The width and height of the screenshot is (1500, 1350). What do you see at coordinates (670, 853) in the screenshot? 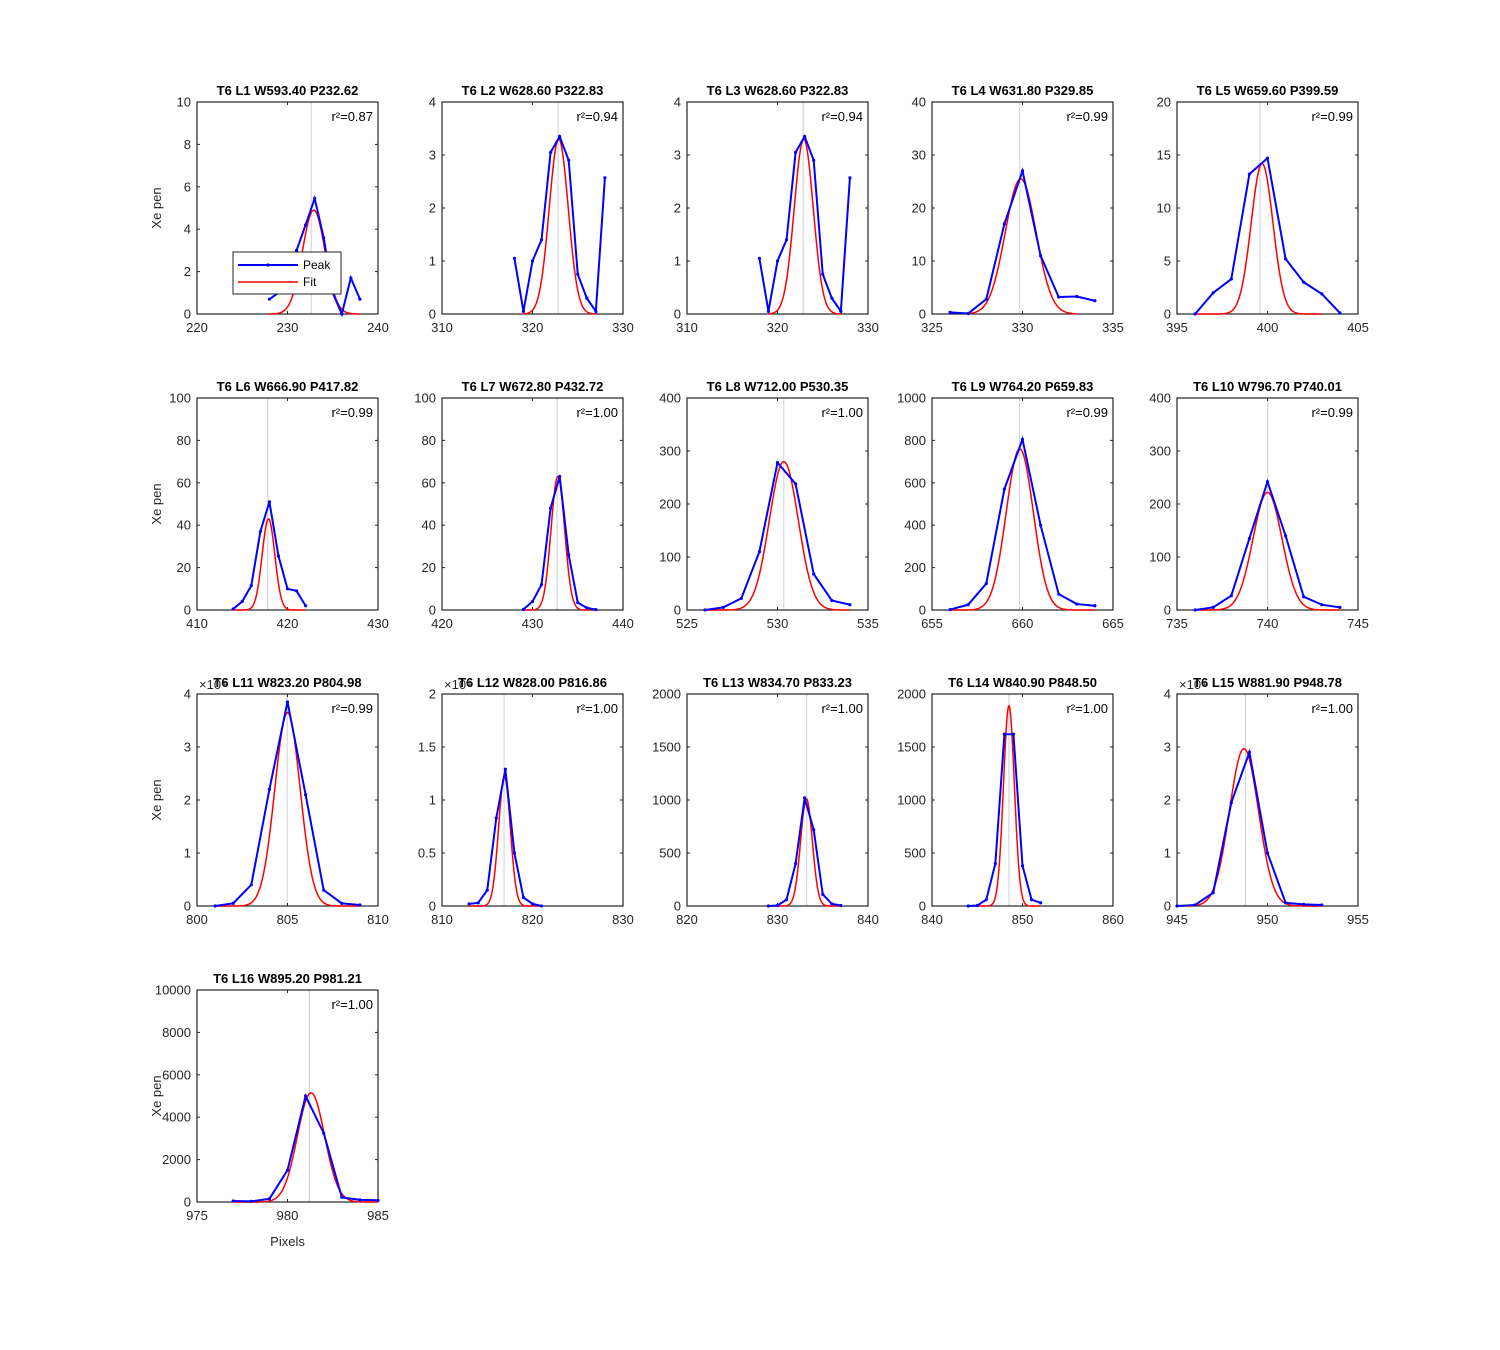
I see `y-tick-label: 500` at bounding box center [670, 853].